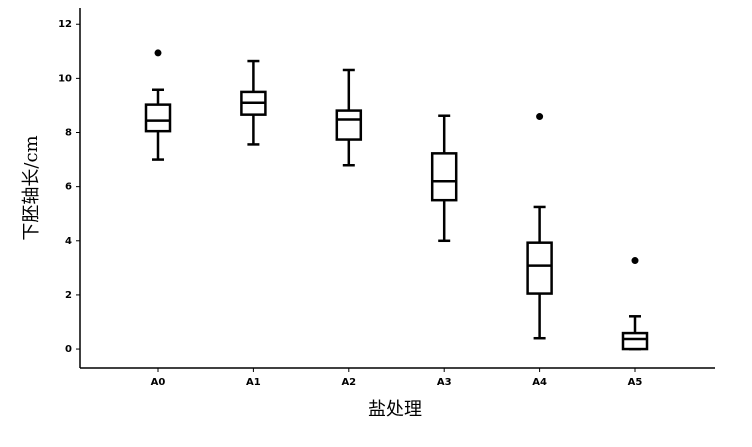  What do you see at coordinates (635, 382) in the screenshot?
I see `x-tick-label: A5` at bounding box center [635, 382].